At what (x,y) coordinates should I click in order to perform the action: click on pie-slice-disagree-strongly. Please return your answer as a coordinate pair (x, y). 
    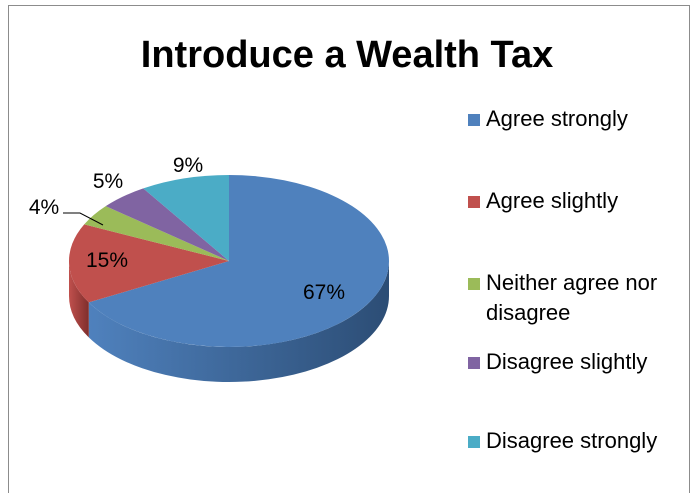
    Looking at the image, I should click on (186, 218).